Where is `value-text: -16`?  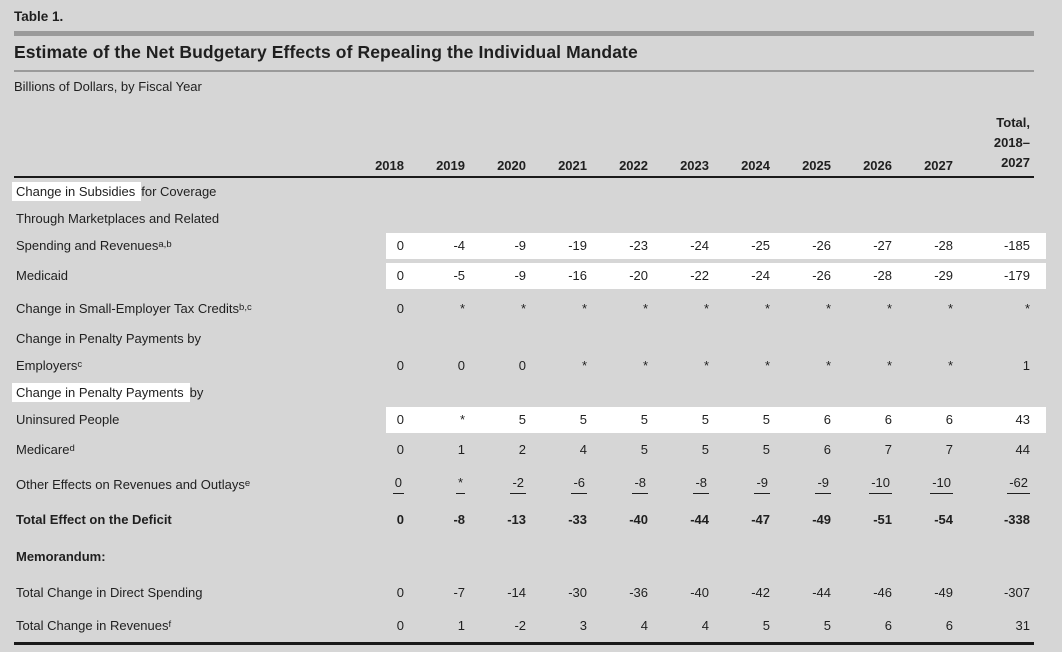 value-text: -16 is located at coordinates (577, 275).